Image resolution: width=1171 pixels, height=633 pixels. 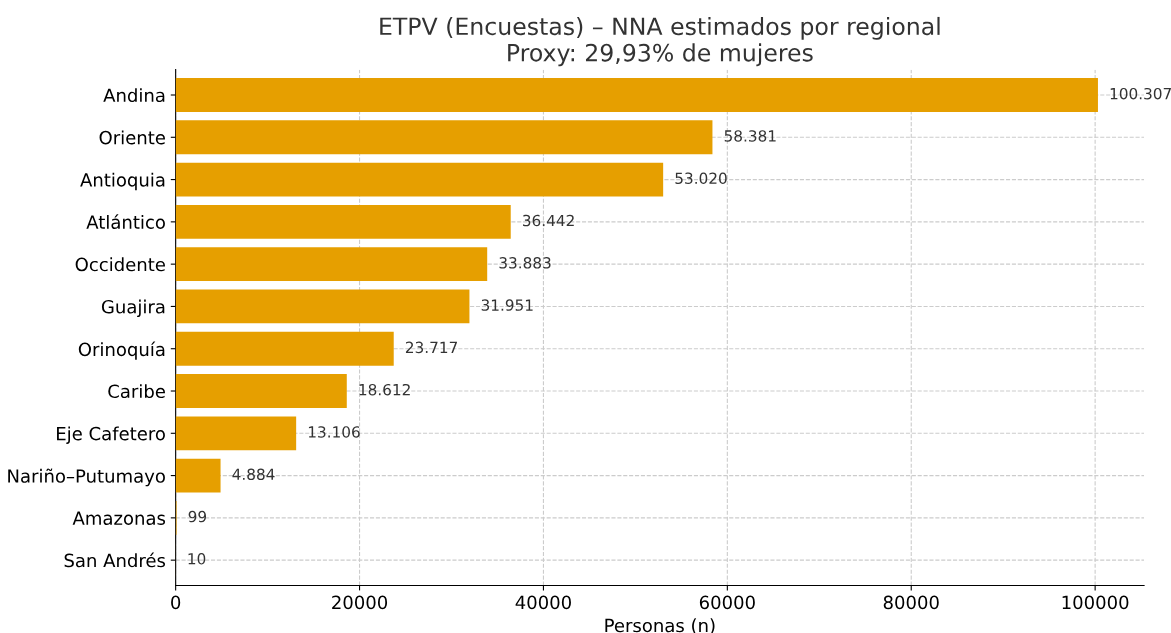 I want to click on data-label: 36.442, so click(x=548, y=220).